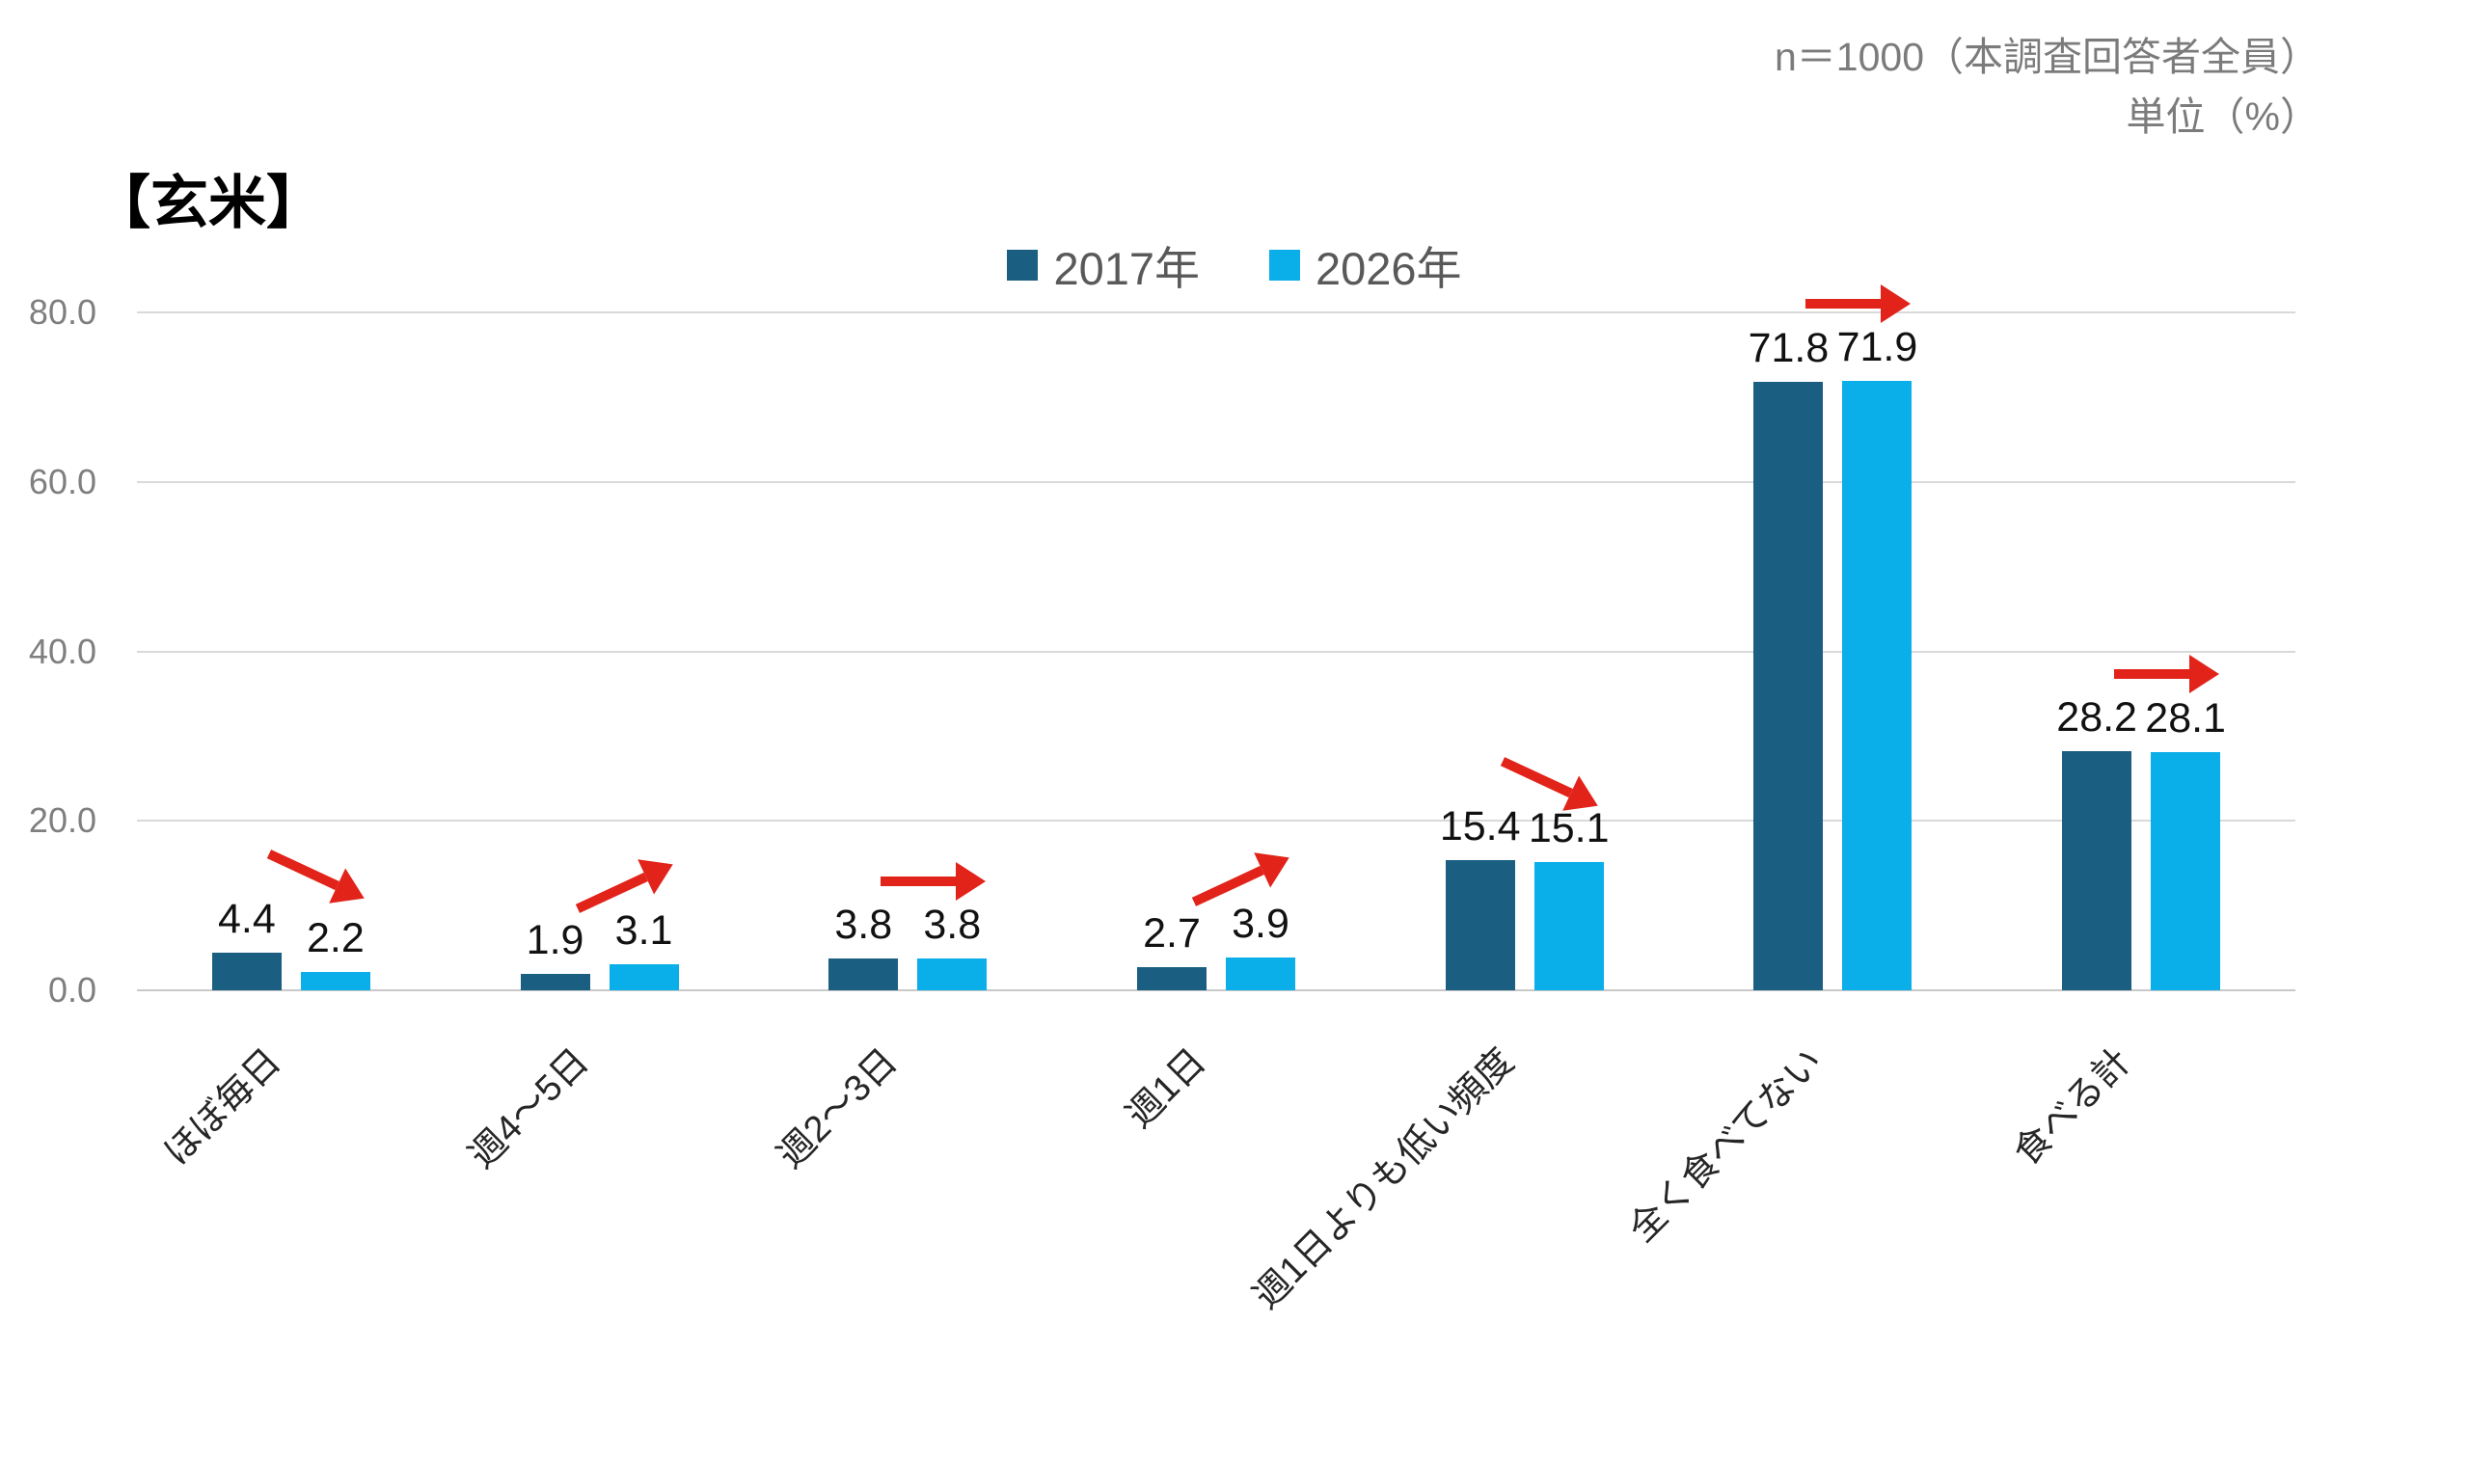  Describe the element at coordinates (62, 820) in the screenshot. I see `y-tick-label: 20.0` at that location.